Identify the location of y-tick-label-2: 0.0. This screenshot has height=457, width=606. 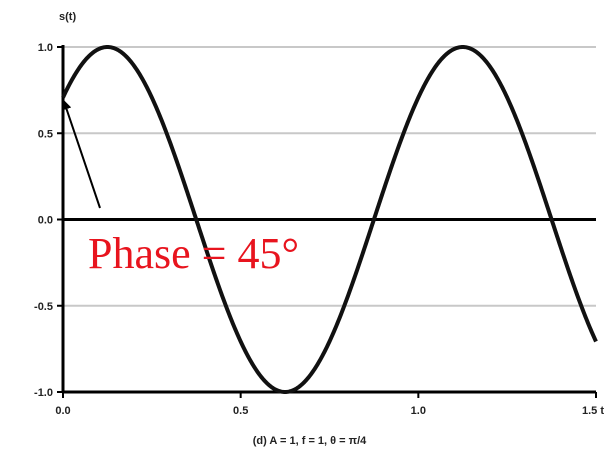
(45, 221).